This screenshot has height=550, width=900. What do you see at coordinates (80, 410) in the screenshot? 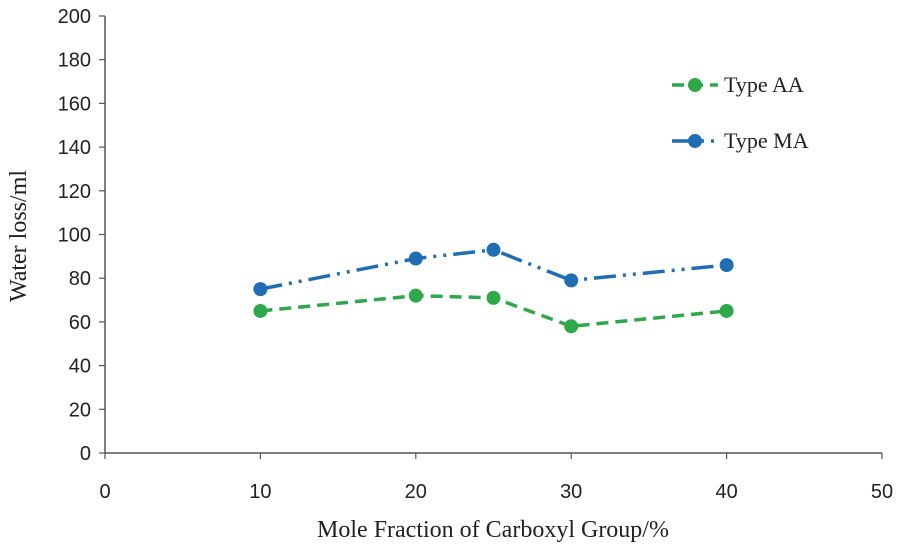
I see `y-tick-label: 20` at bounding box center [80, 410].